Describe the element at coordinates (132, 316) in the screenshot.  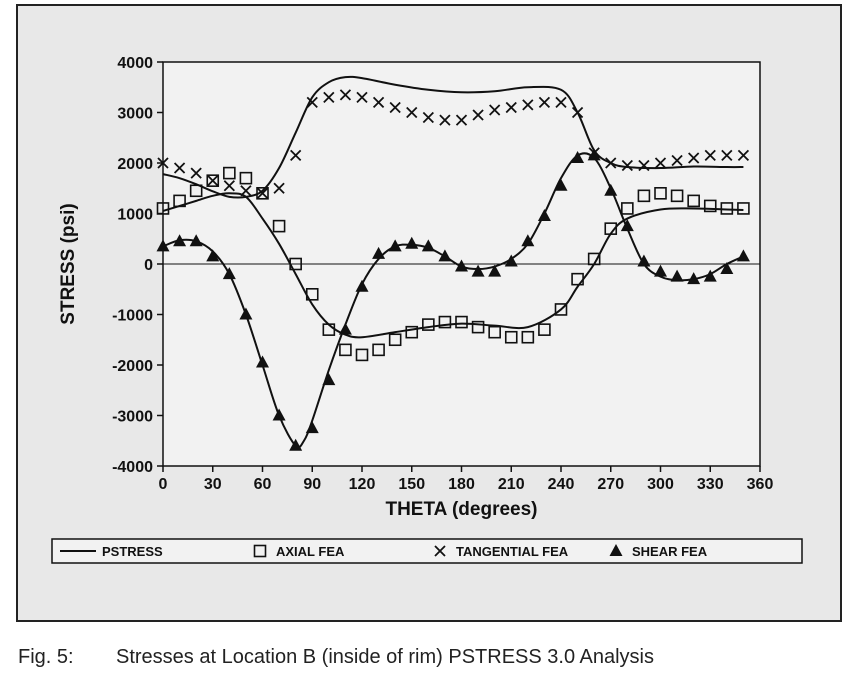
I see `y-tick-label: -1000` at that location.